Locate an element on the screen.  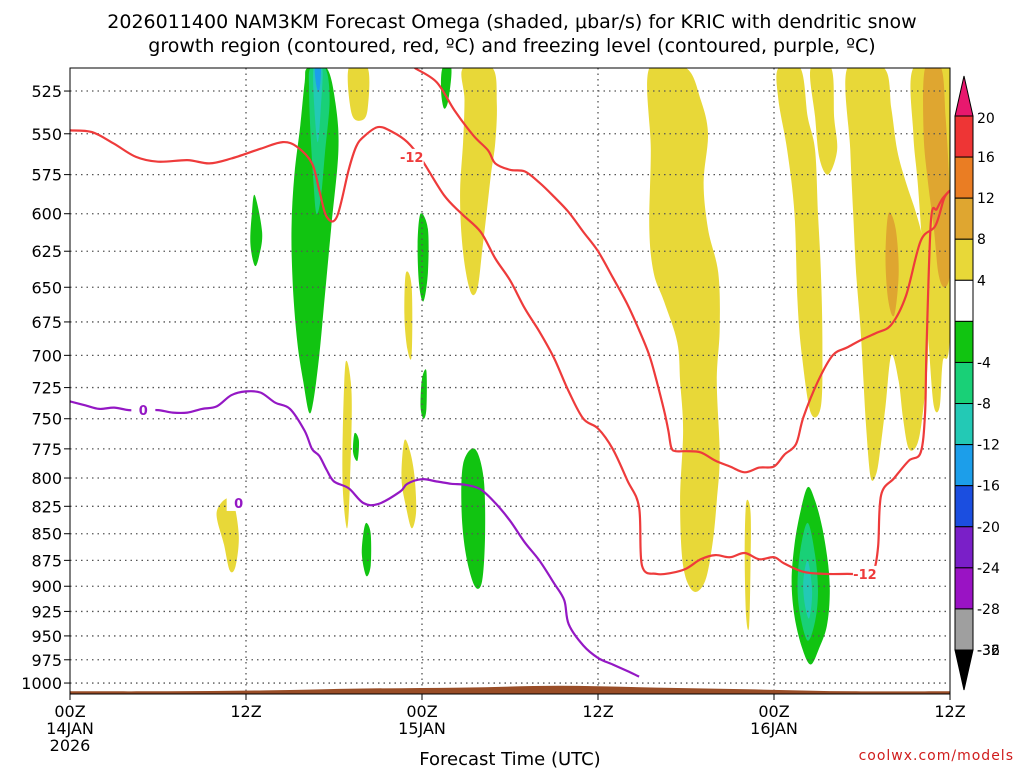
colorbar-cap-top is located at coordinates (964, 96).